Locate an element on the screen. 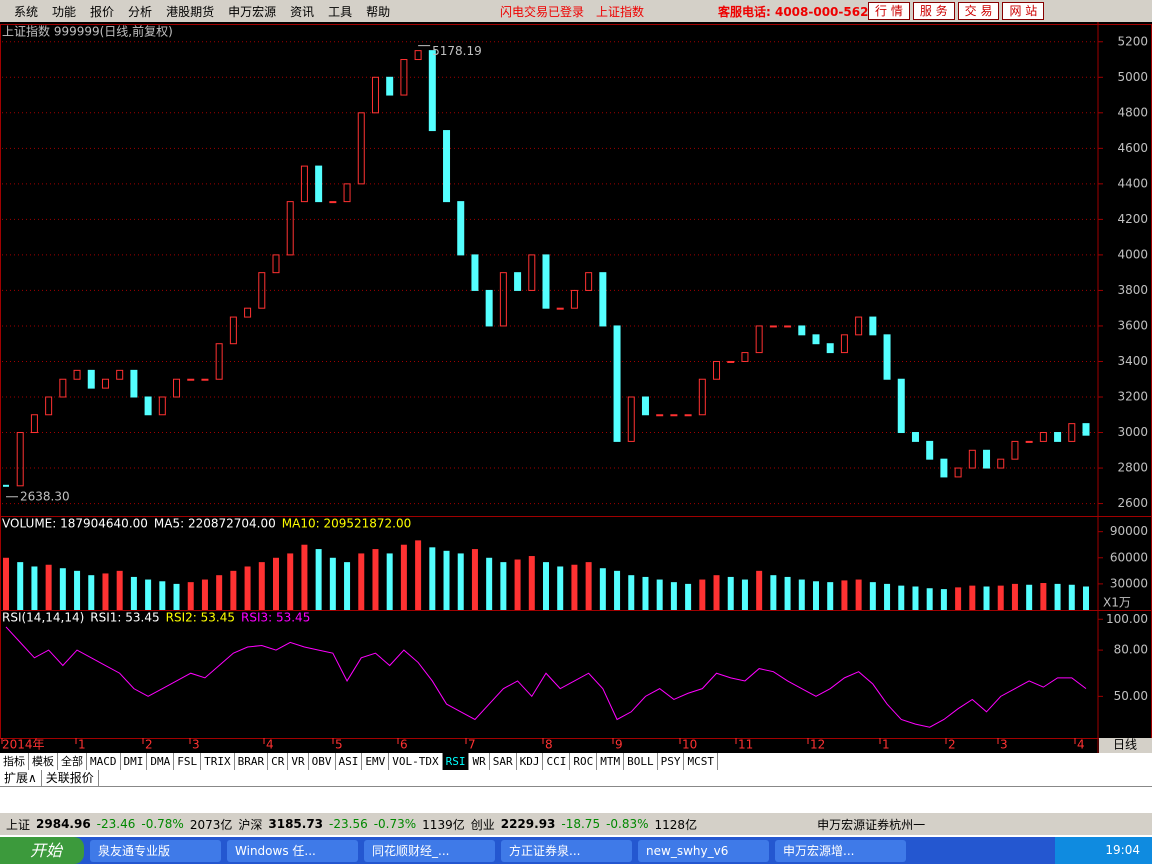  indicator-tab: DMI is located at coordinates (134, 761).